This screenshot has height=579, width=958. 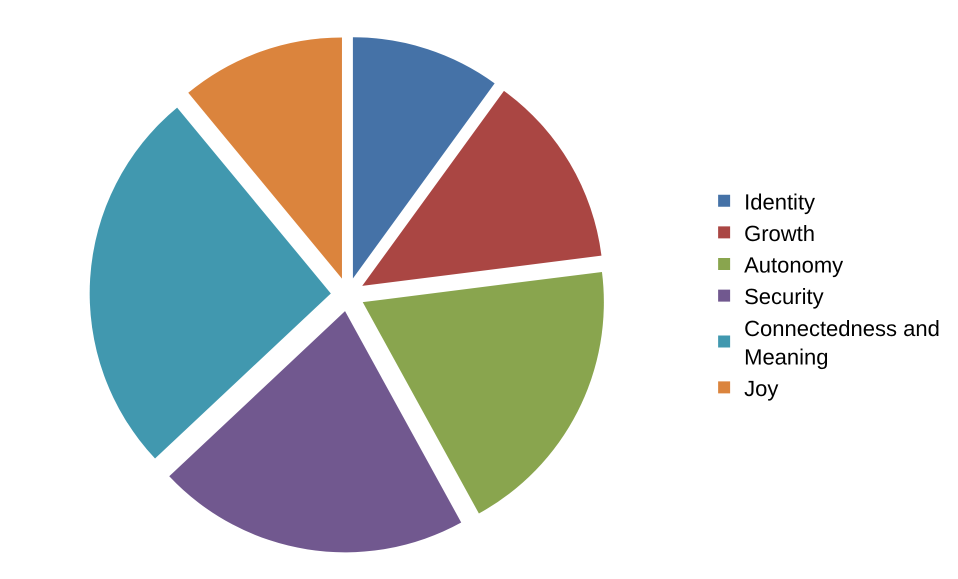 What do you see at coordinates (842, 343) in the screenshot?
I see `legend-label: Connectedness and Meaning` at bounding box center [842, 343].